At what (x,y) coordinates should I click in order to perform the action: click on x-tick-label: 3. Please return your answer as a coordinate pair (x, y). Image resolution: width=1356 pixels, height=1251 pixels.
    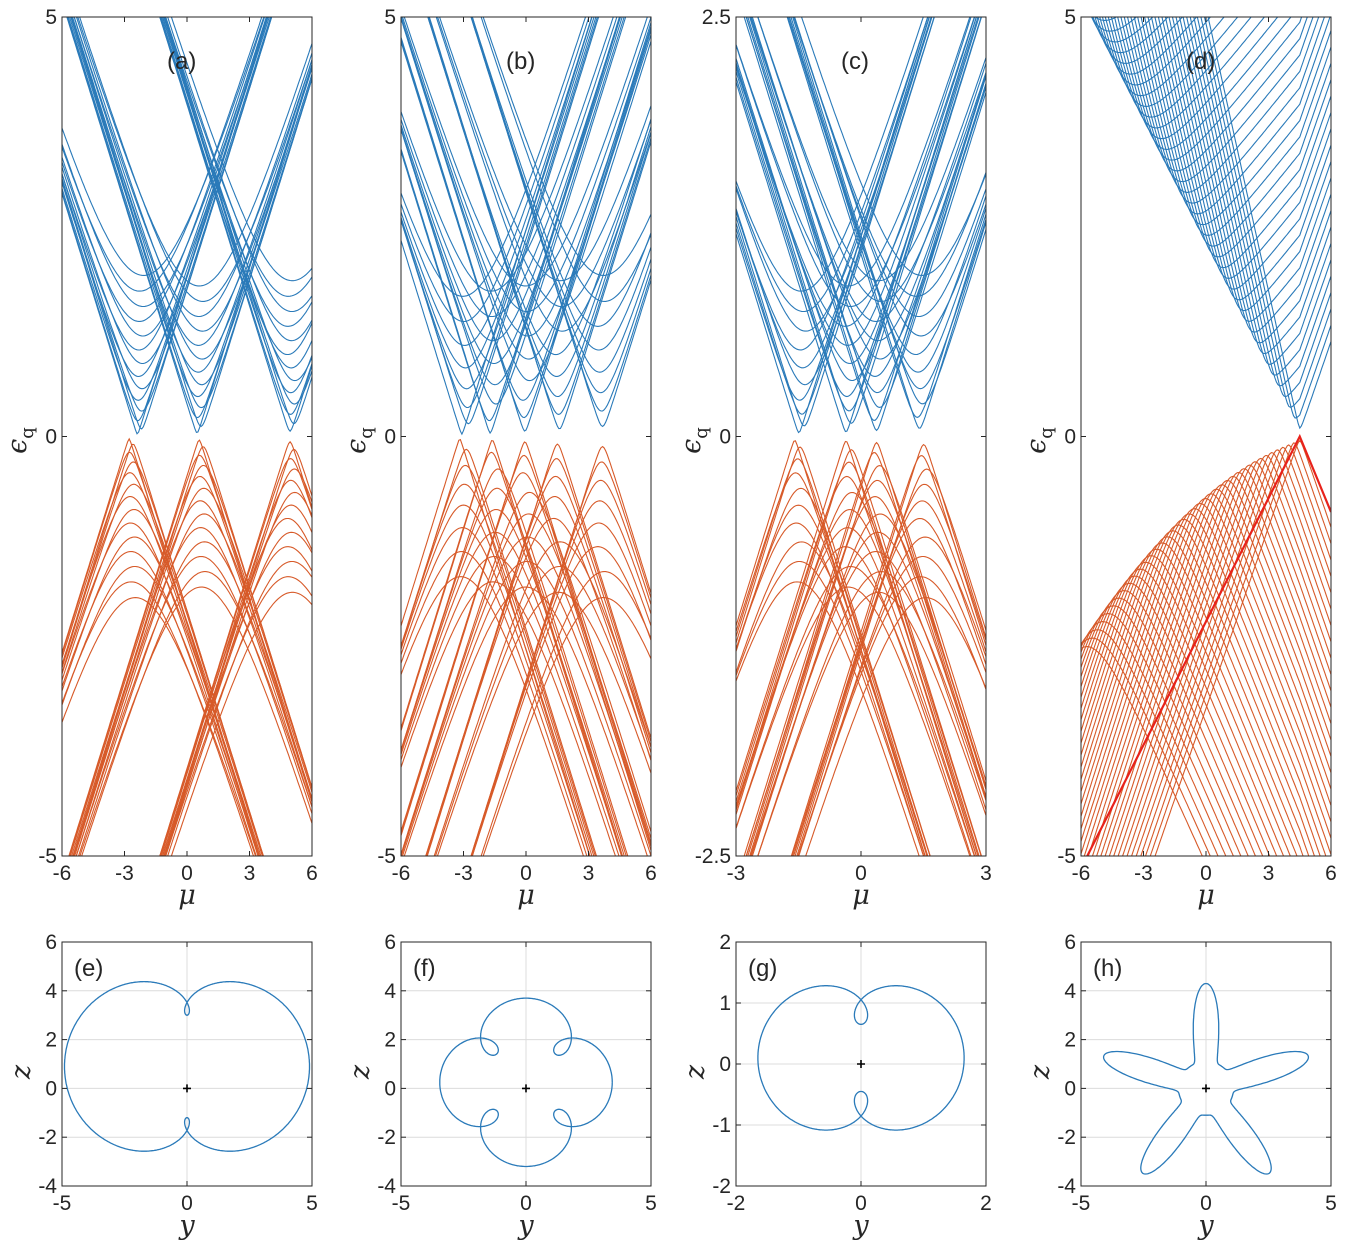
    Looking at the image, I should click on (250, 873).